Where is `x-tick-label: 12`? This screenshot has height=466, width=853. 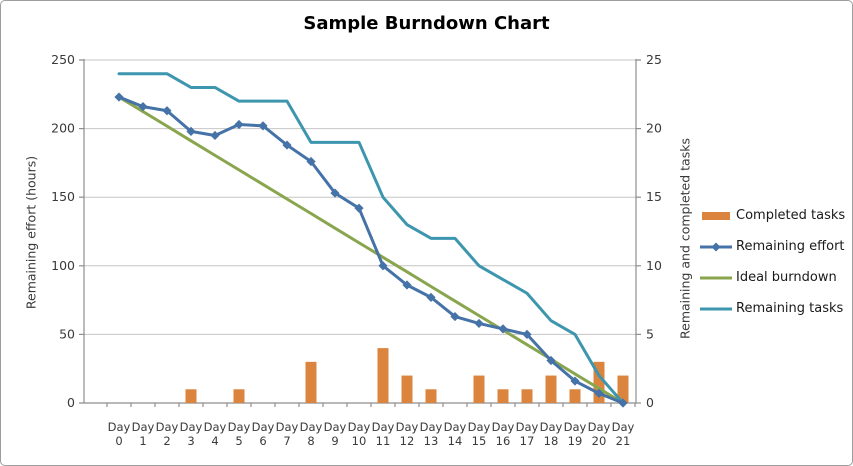 x-tick-label: 12 is located at coordinates (407, 441).